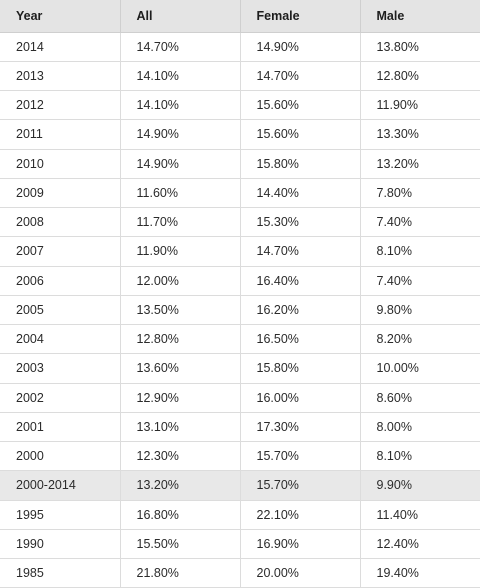  Describe the element at coordinates (60, 339) in the screenshot. I see `cell-year: 2004` at that location.